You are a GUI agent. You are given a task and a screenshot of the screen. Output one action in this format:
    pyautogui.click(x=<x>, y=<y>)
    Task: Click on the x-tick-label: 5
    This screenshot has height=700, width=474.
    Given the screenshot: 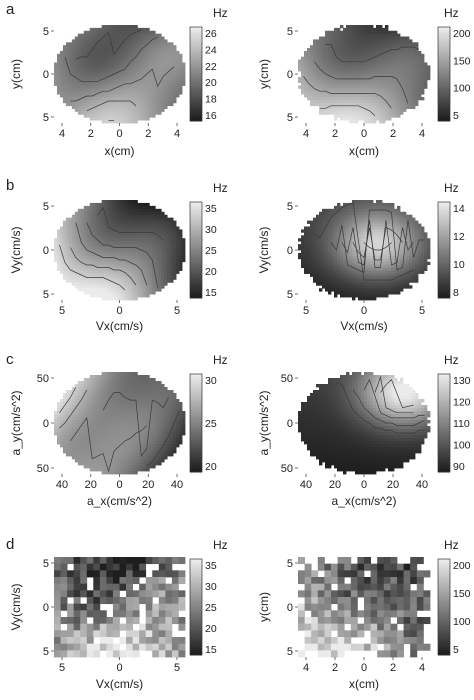 What is the action you would take?
    pyautogui.click(x=306, y=311)
    